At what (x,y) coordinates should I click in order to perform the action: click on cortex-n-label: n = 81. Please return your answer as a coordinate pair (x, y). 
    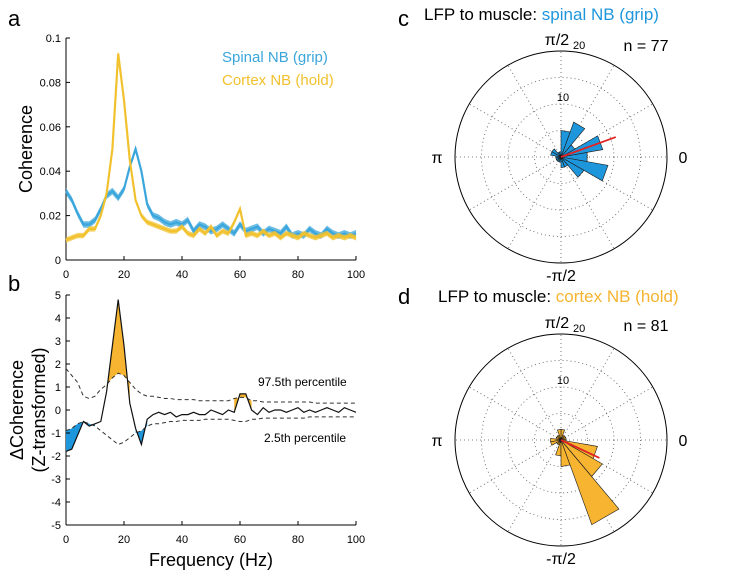
    Looking at the image, I should click on (646, 326).